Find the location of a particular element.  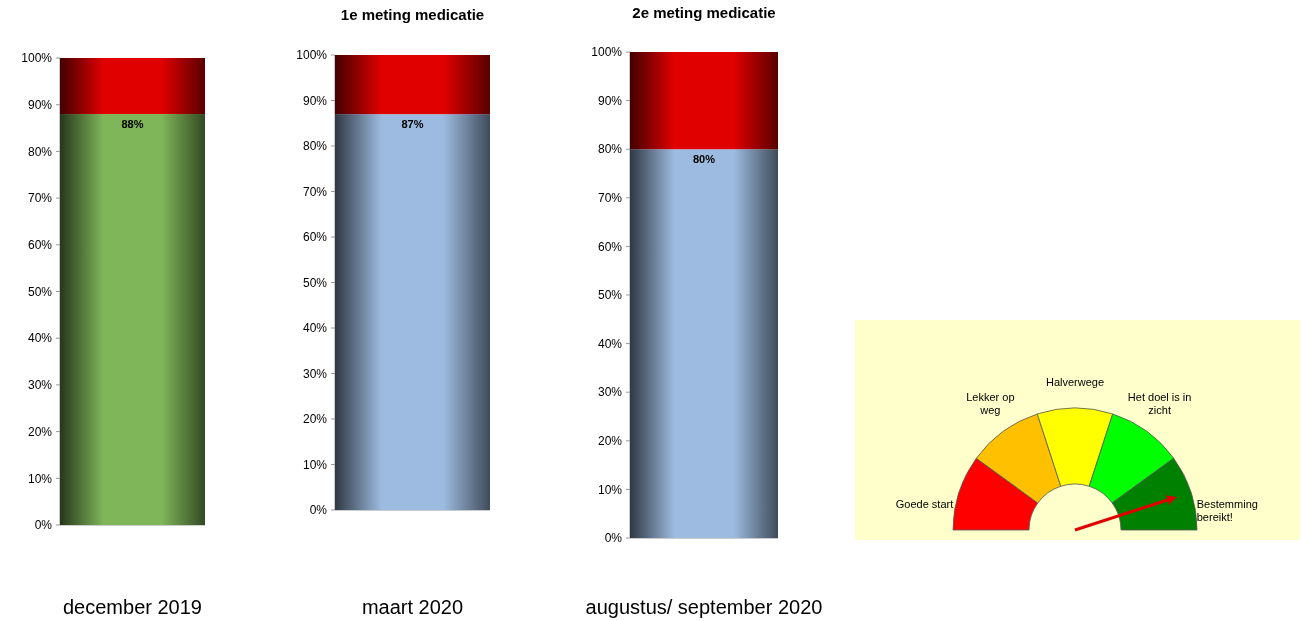

chart-title: 2e meting medicatie is located at coordinates (704, 12).